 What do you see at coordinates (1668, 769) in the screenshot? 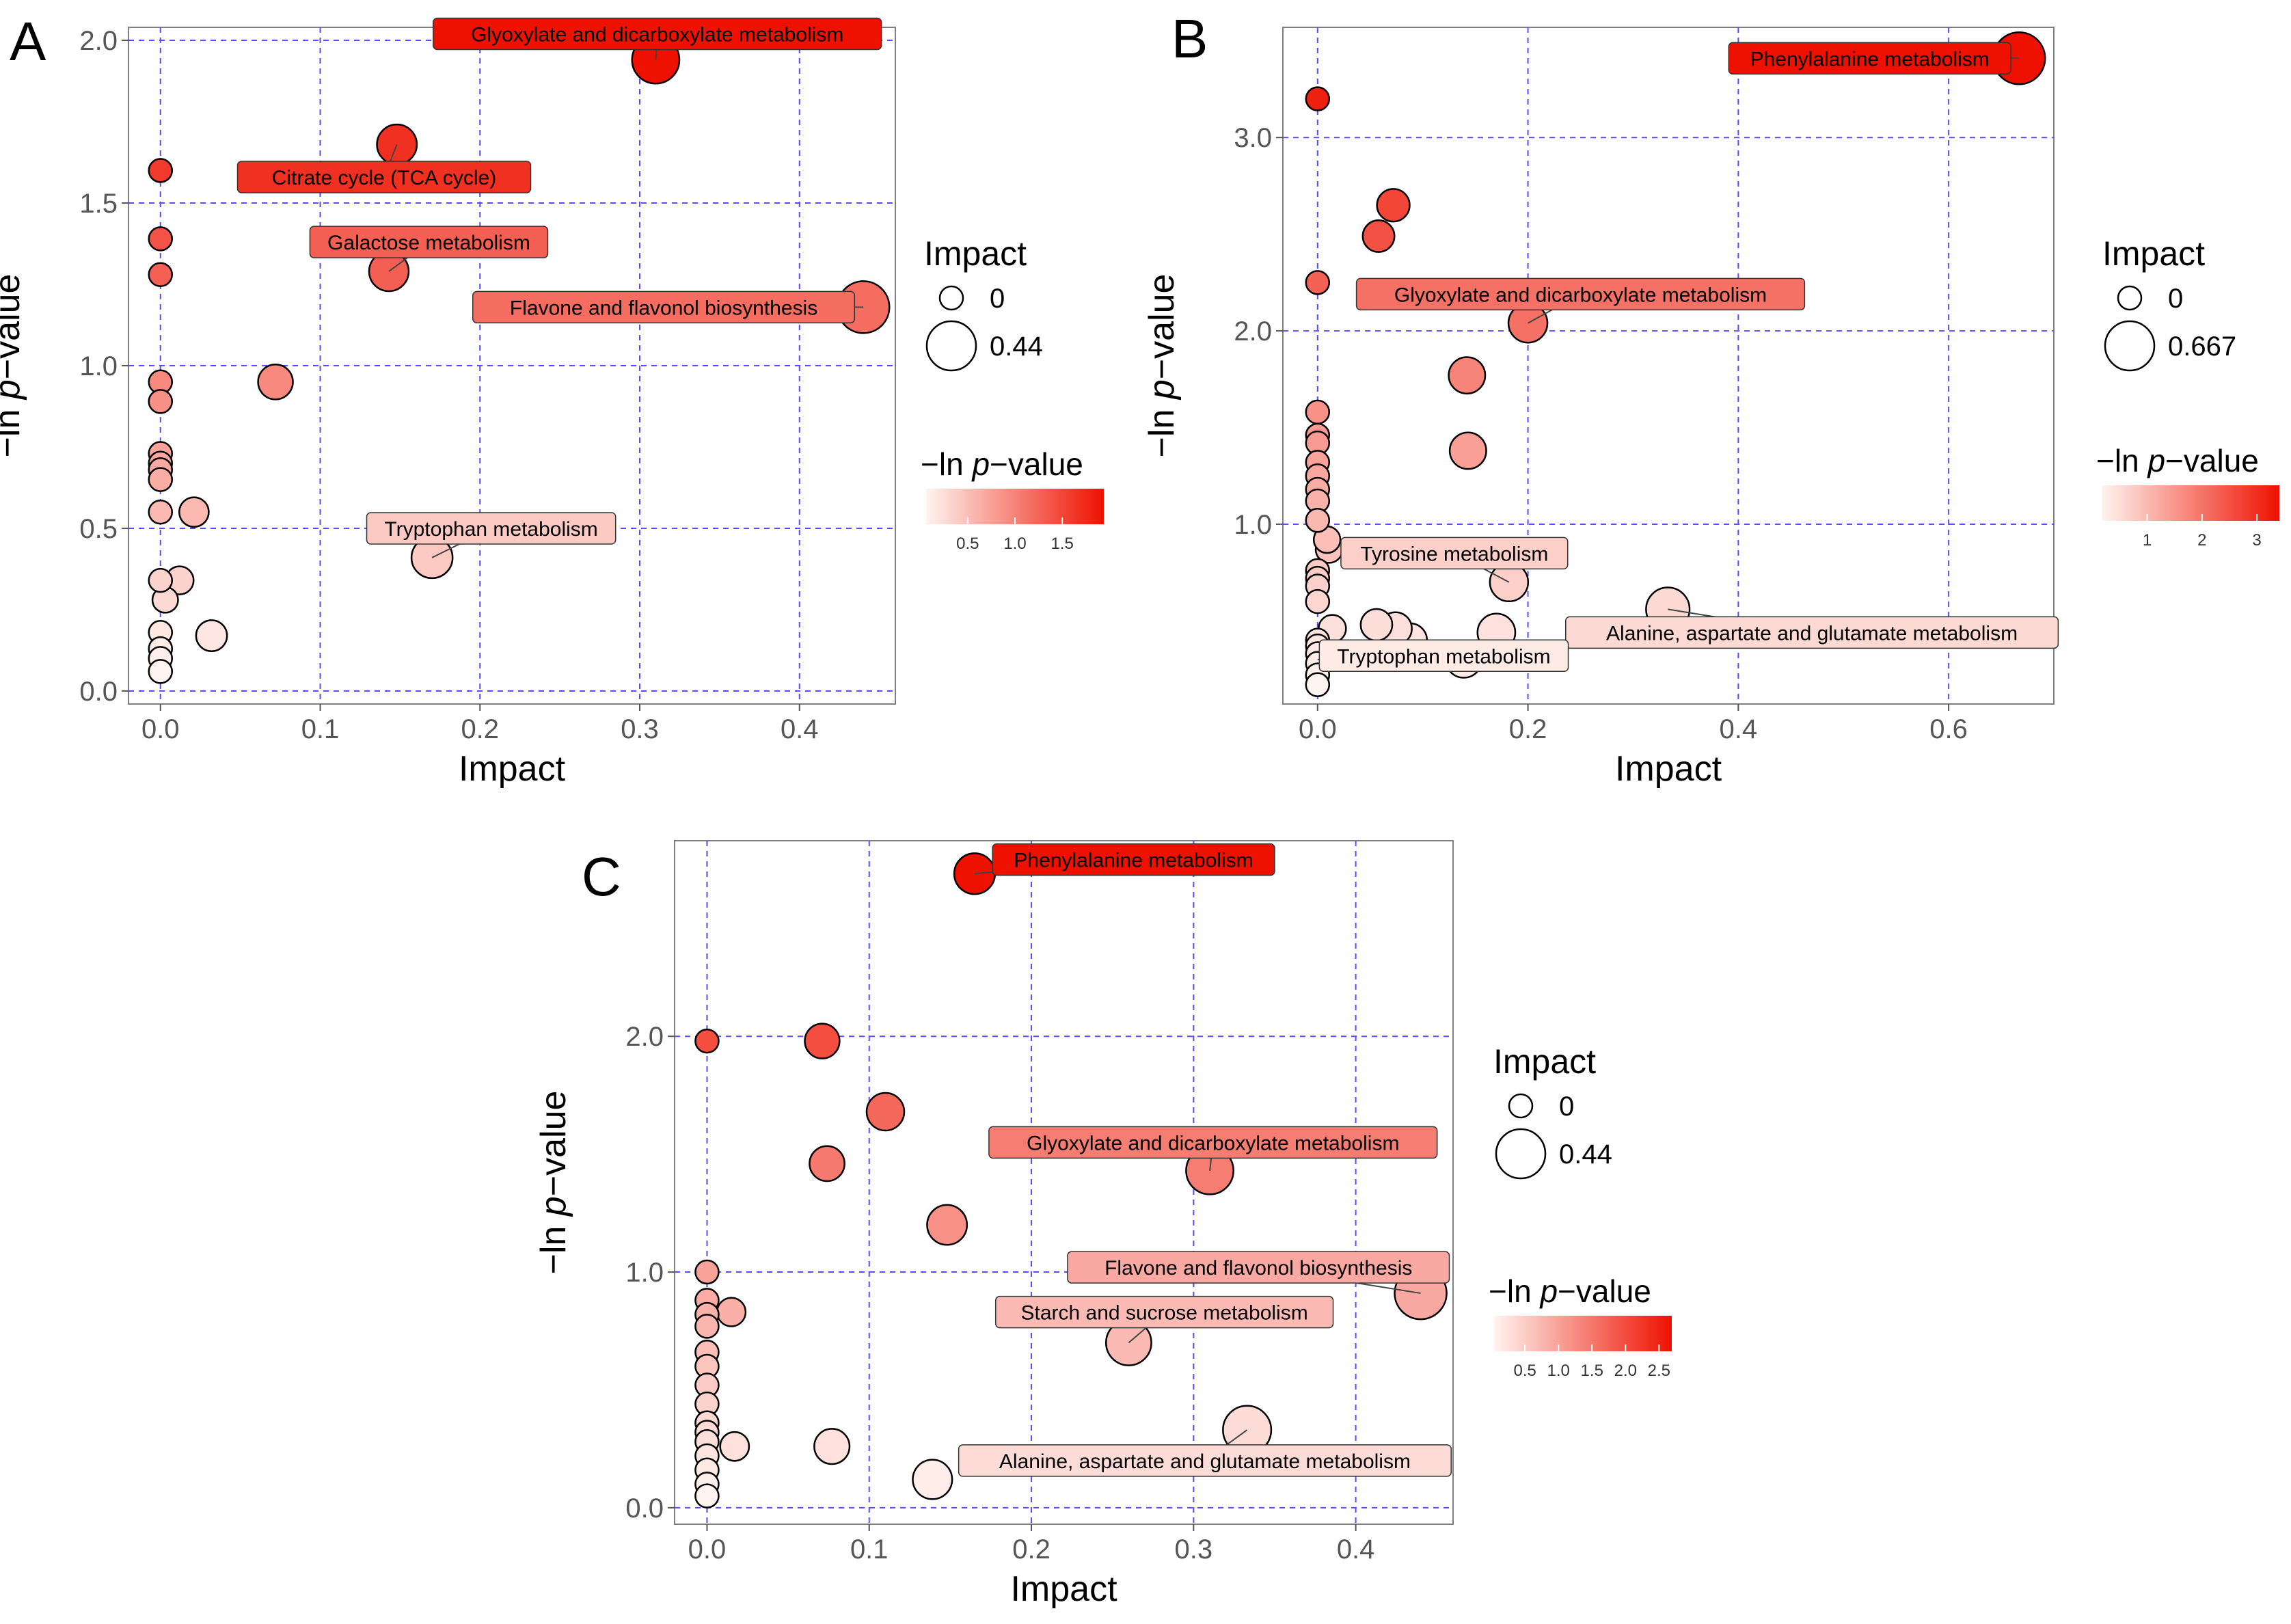
I see `panel-b-xlabel: Impact` at bounding box center [1668, 769].